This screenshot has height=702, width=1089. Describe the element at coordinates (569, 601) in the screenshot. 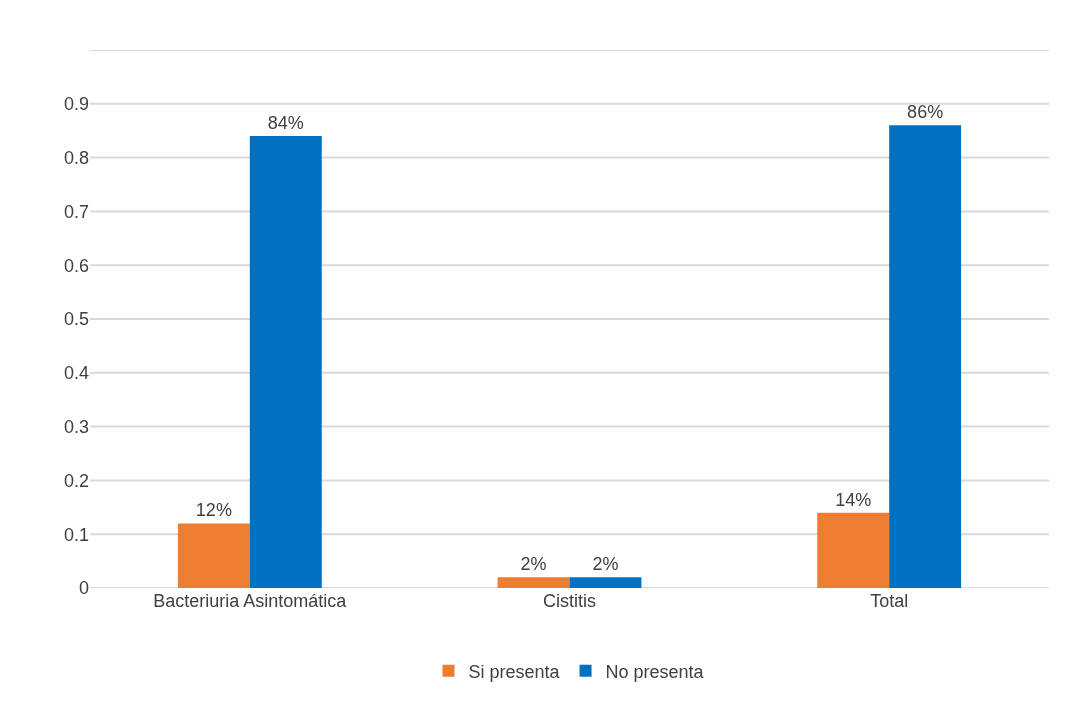

I see `x-tick-label: Cistitis` at that location.